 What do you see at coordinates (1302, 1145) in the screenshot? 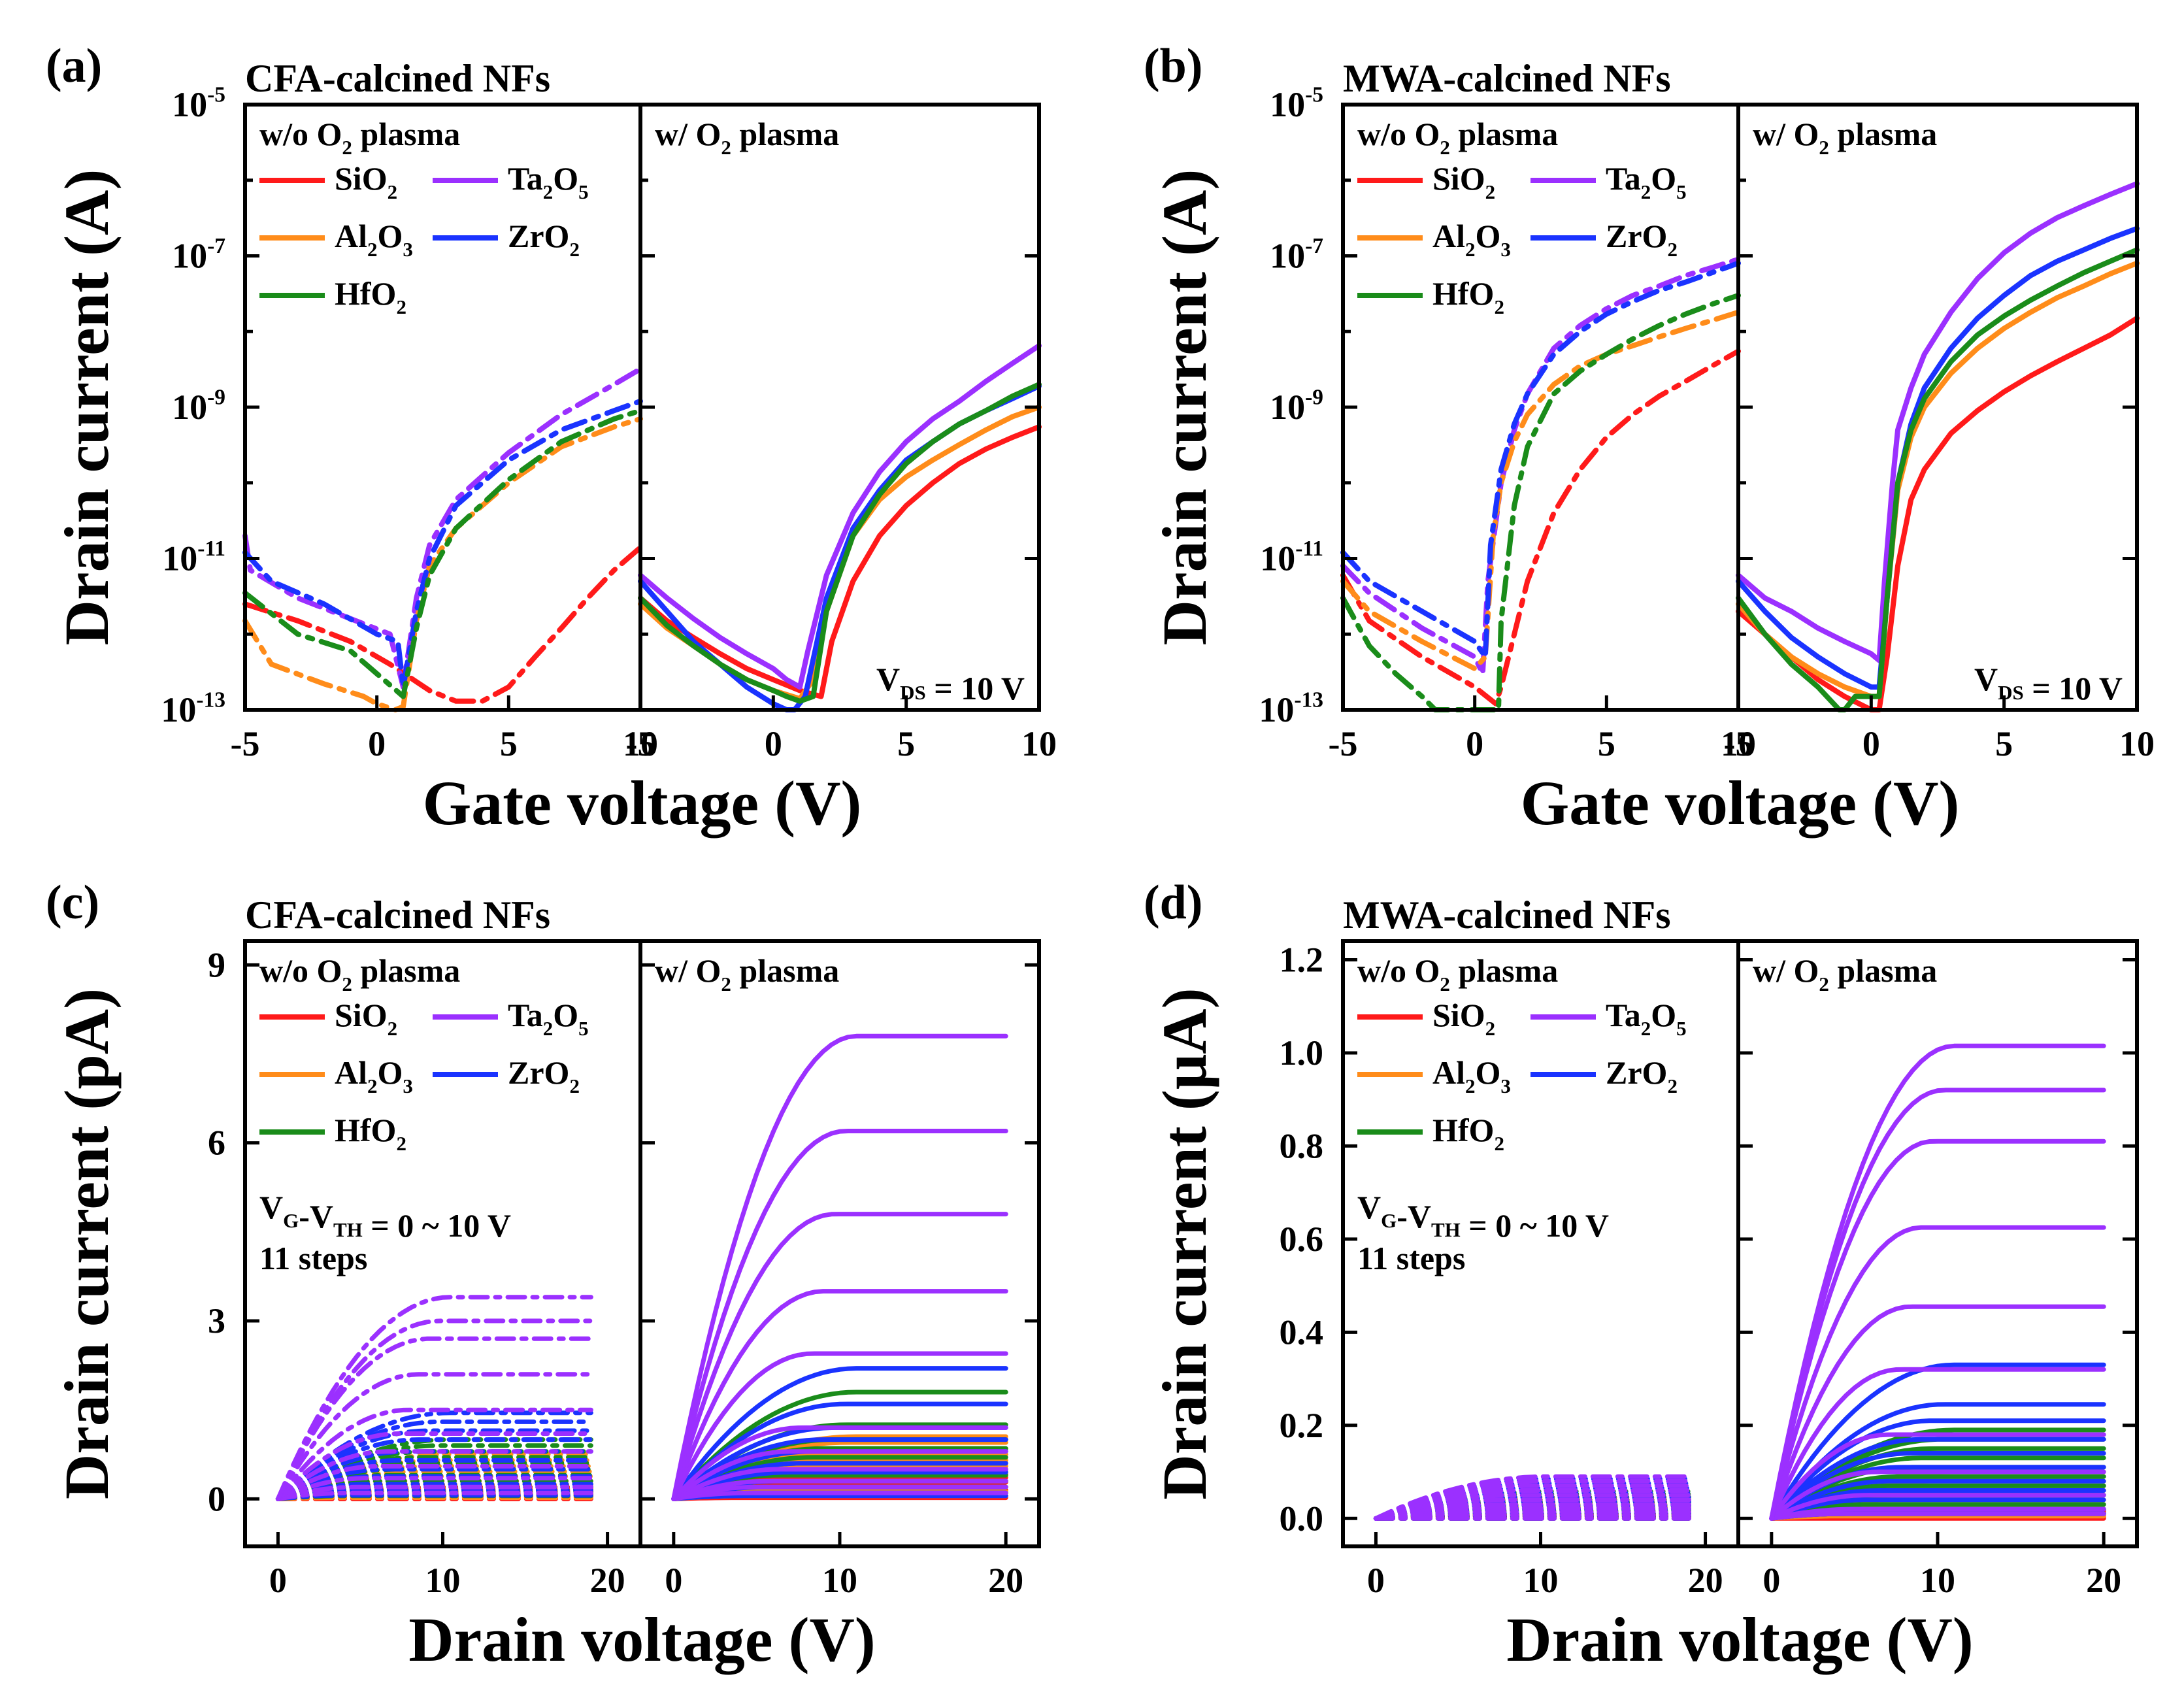
I see `y-tick-label: 0.8` at bounding box center [1302, 1145].